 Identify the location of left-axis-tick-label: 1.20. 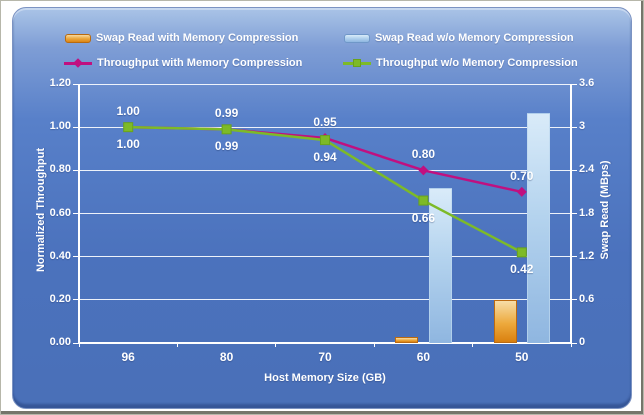
(60, 83).